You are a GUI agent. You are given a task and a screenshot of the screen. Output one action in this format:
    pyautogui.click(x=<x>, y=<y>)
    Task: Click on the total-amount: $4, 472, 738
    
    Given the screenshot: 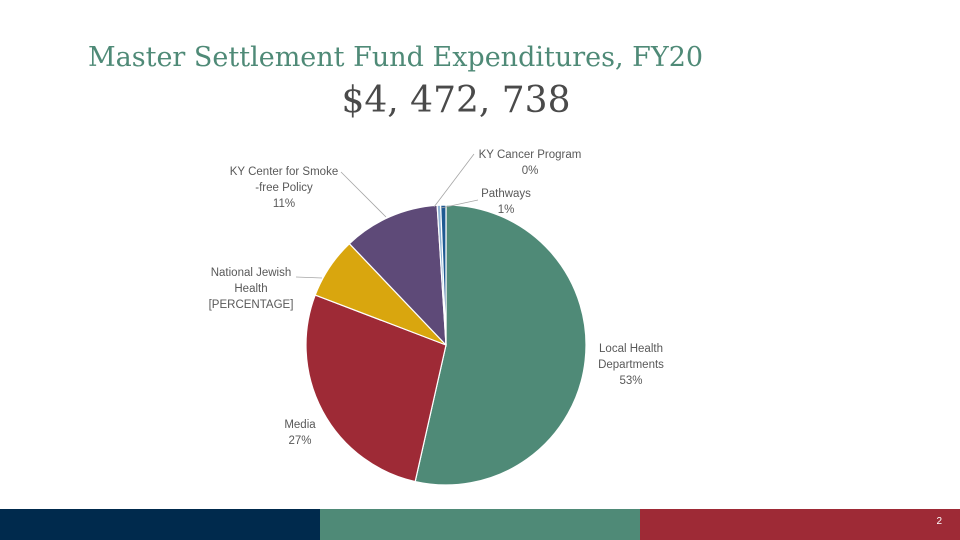 What is the action you would take?
    pyautogui.click(x=456, y=100)
    